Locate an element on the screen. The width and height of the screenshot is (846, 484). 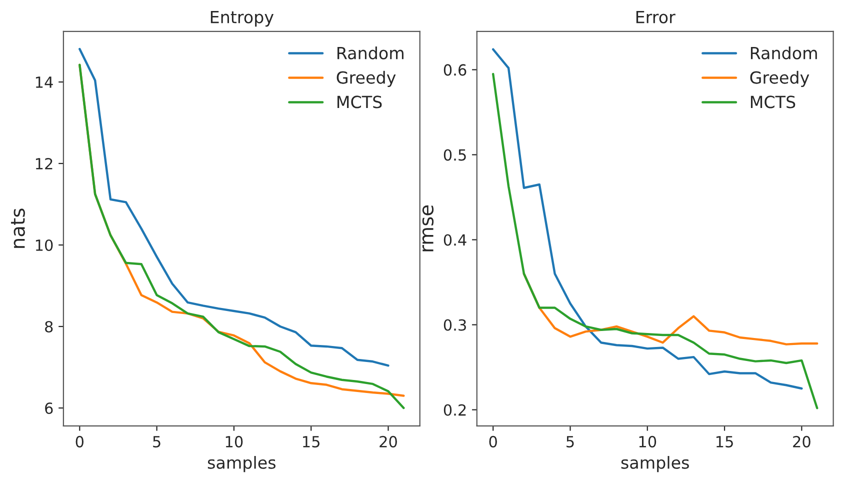
y-tick-label: 8 is located at coordinates (49, 326).